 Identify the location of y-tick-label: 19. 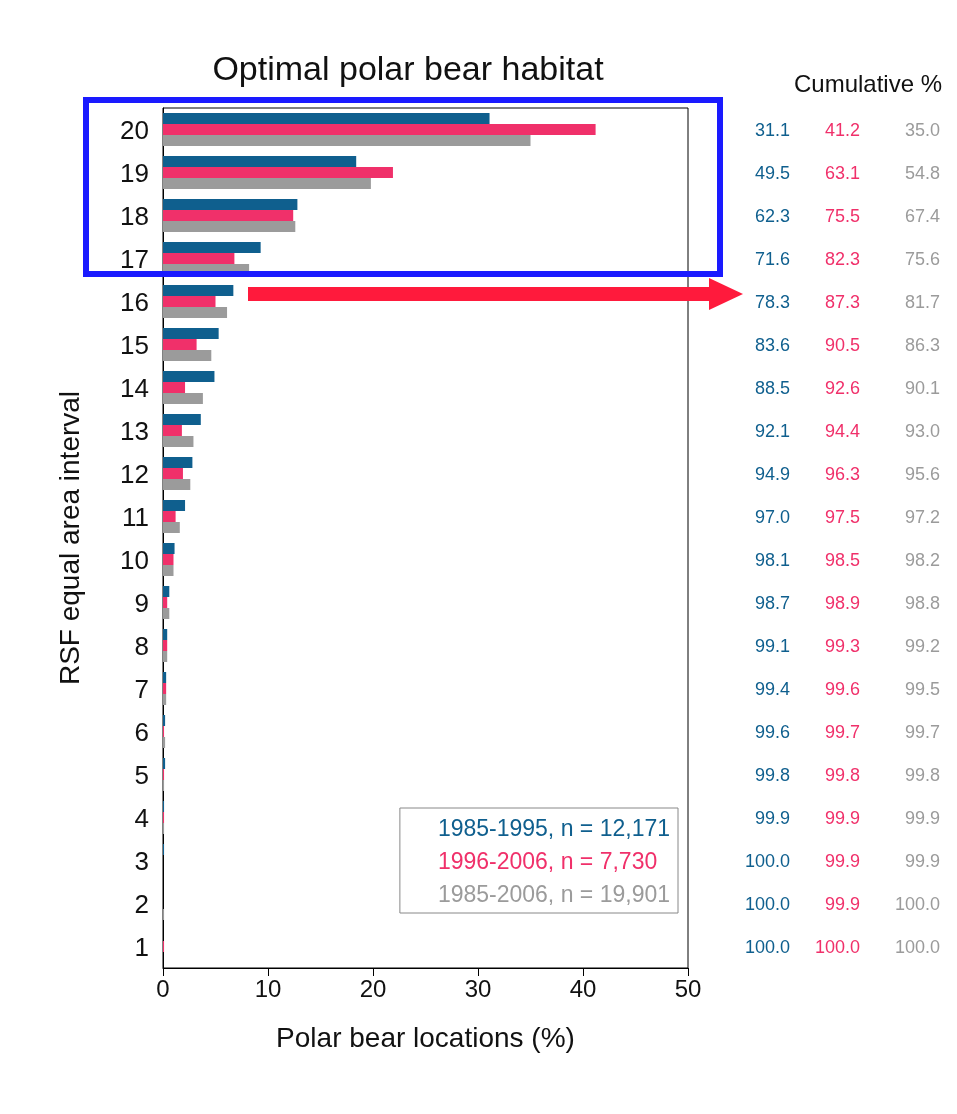
(134, 172).